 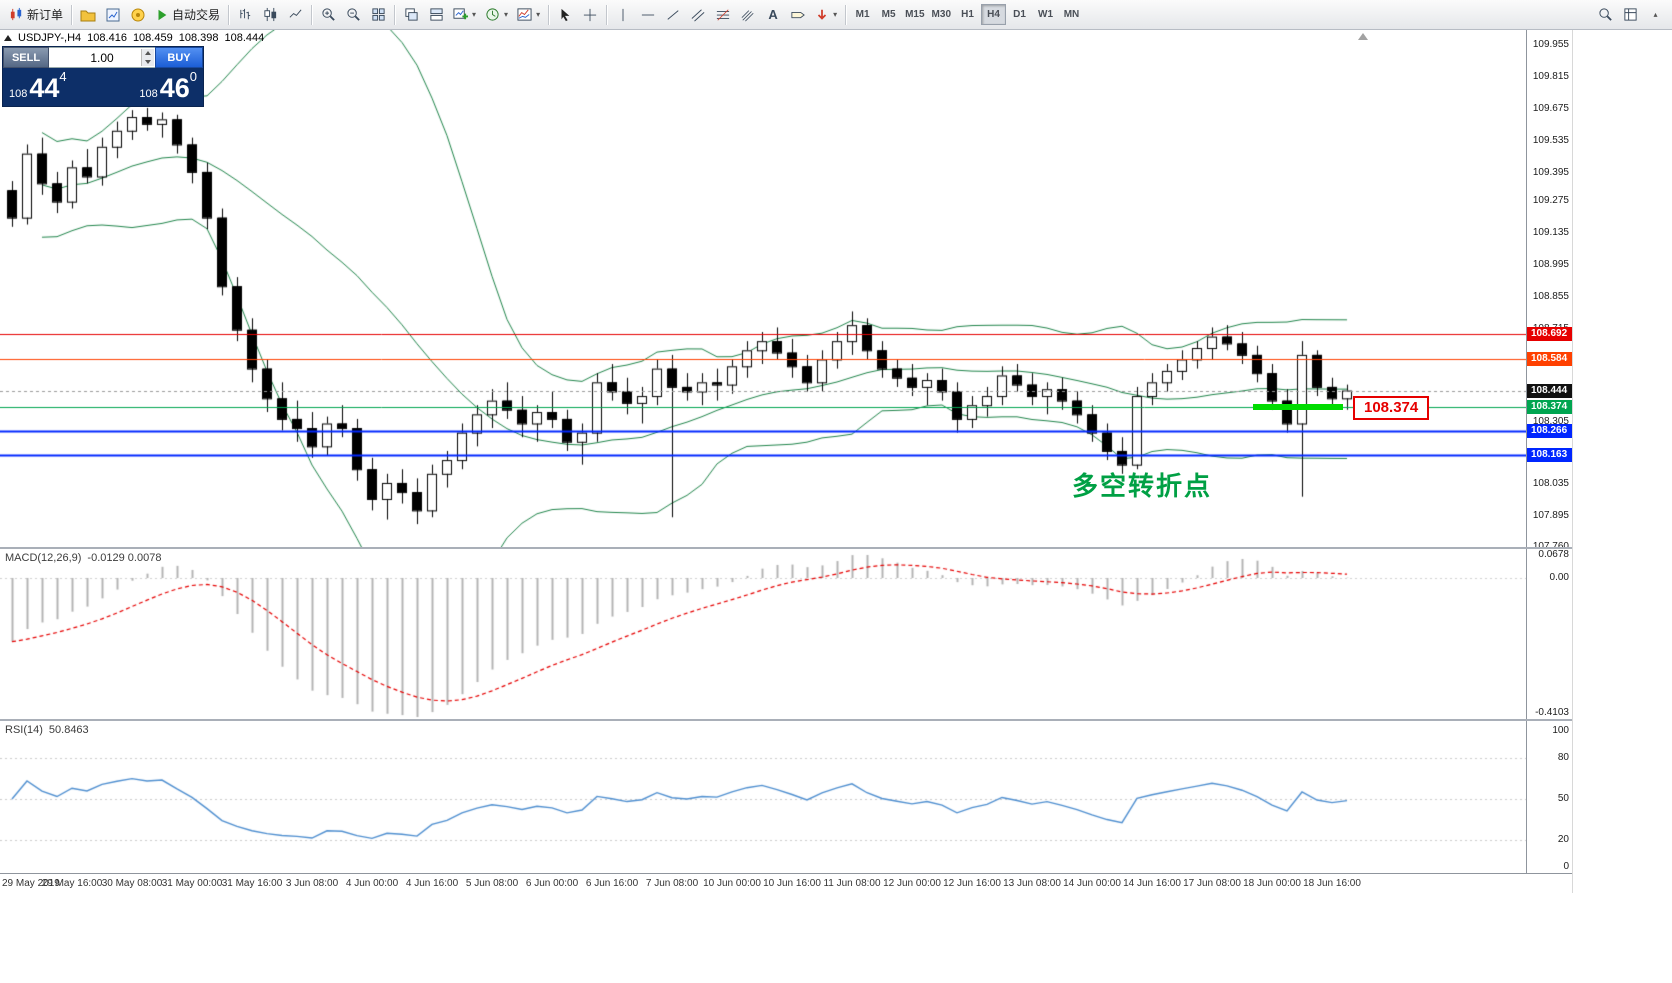 What do you see at coordinates (1298, 407) in the screenshot?
I see `support-highlight-segment` at bounding box center [1298, 407].